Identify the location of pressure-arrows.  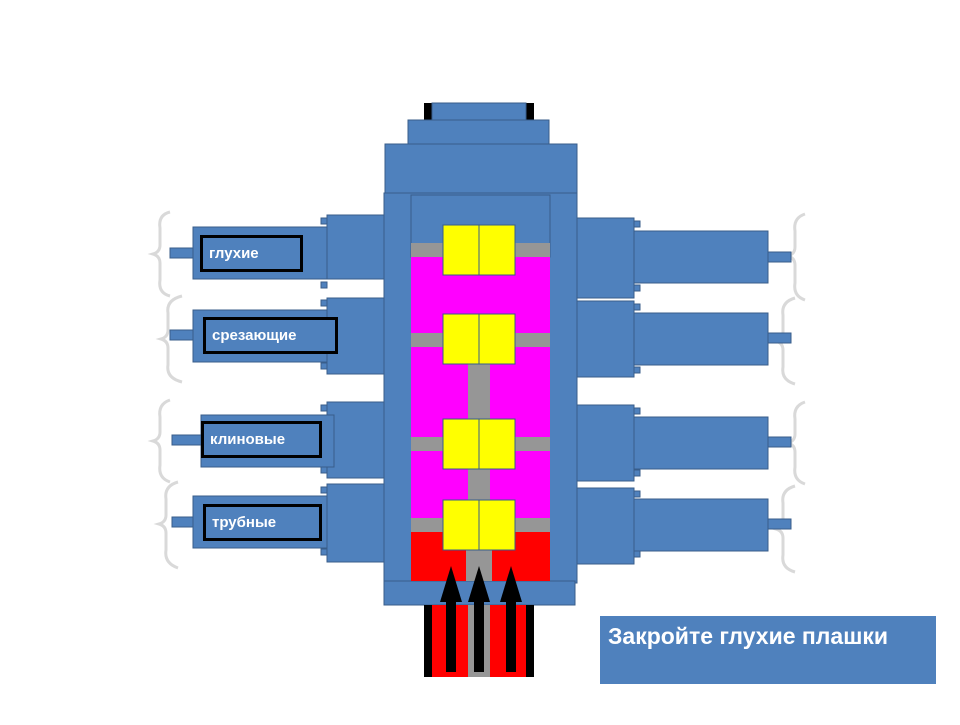
(481, 619).